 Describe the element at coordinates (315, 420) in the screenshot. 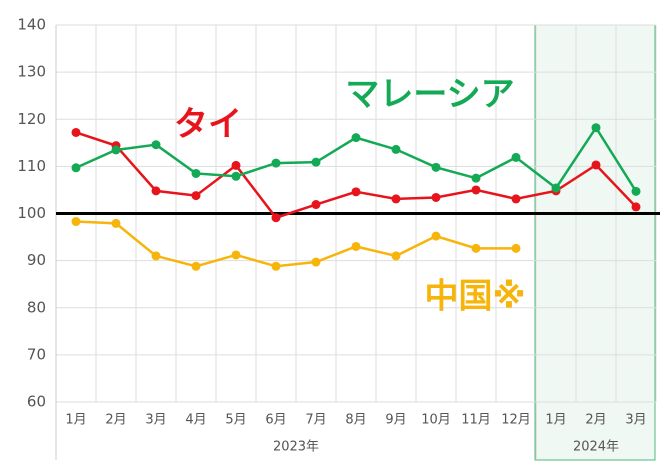

I see `x-tick-label: 7月` at that location.